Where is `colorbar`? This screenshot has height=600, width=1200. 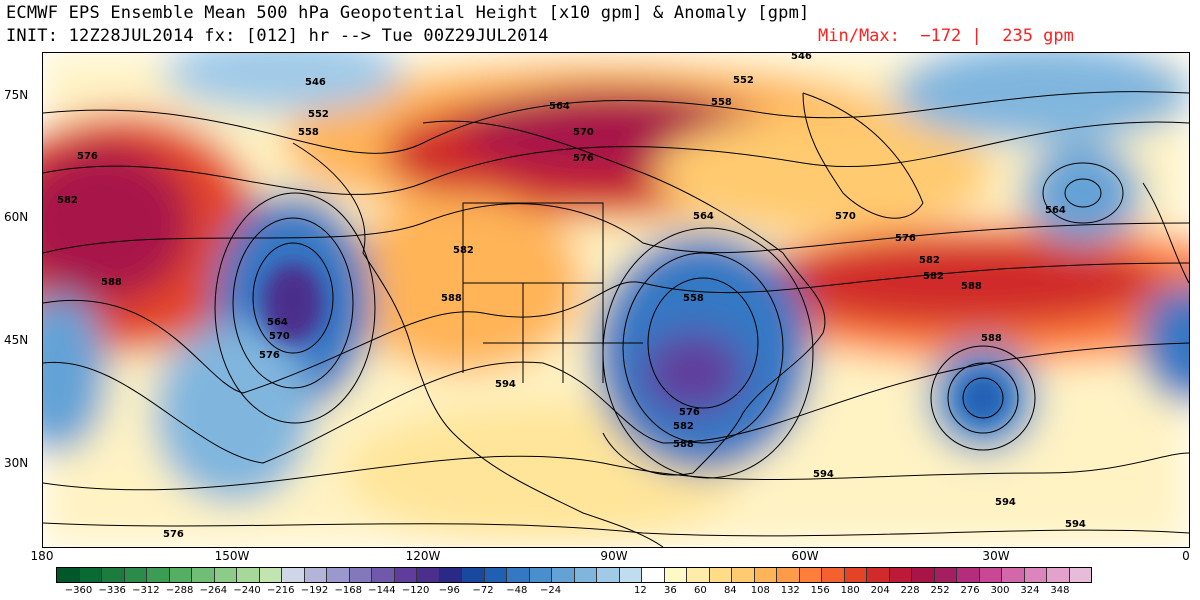
colorbar is located at coordinates (574, 575).